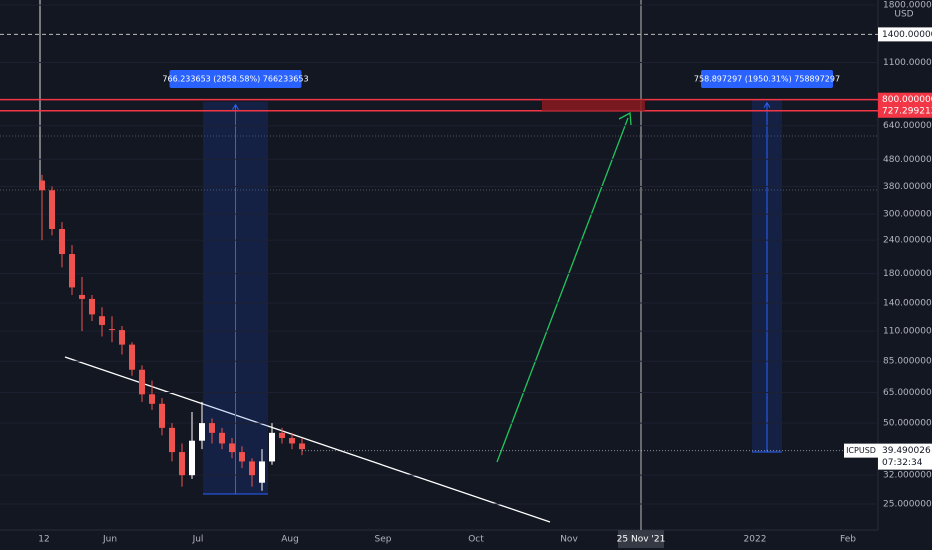 This screenshot has width=932, height=550. I want to click on x-tick-label: Jul, so click(198, 540).